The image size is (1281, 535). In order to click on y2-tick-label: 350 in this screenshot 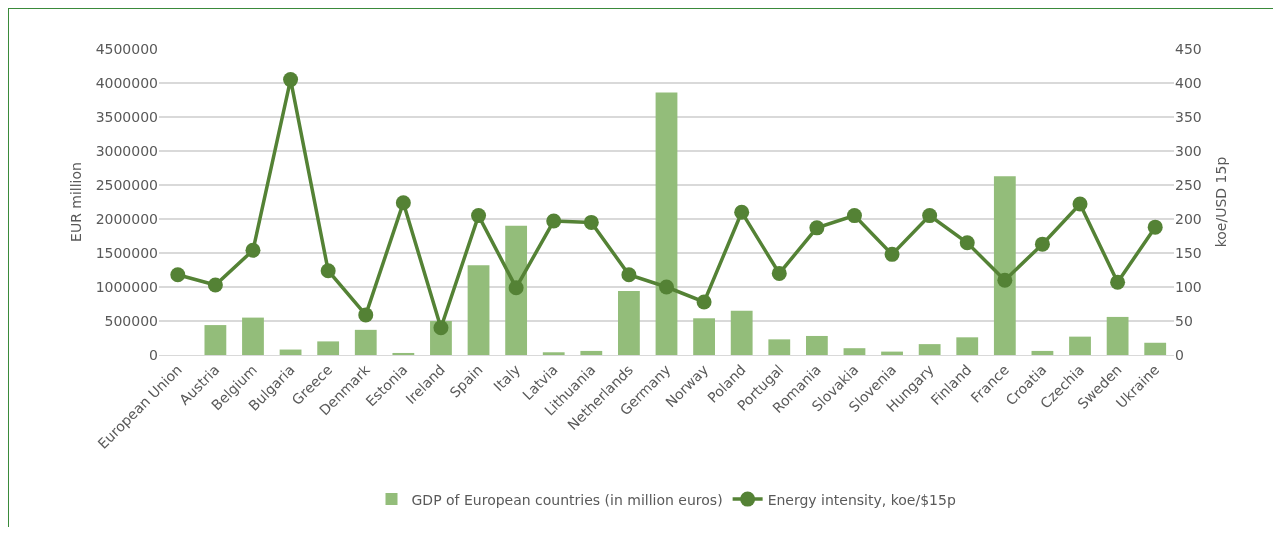, I will do `click(1188, 116)`.